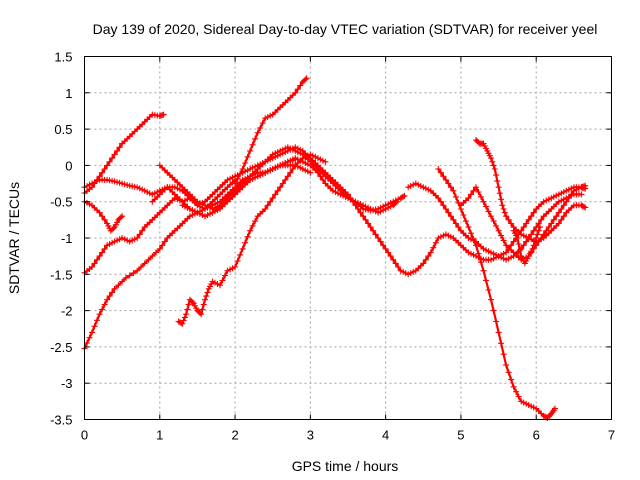 The height and width of the screenshot is (480, 640). What do you see at coordinates (67, 383) in the screenshot?
I see `y-tick-label: -3` at bounding box center [67, 383].